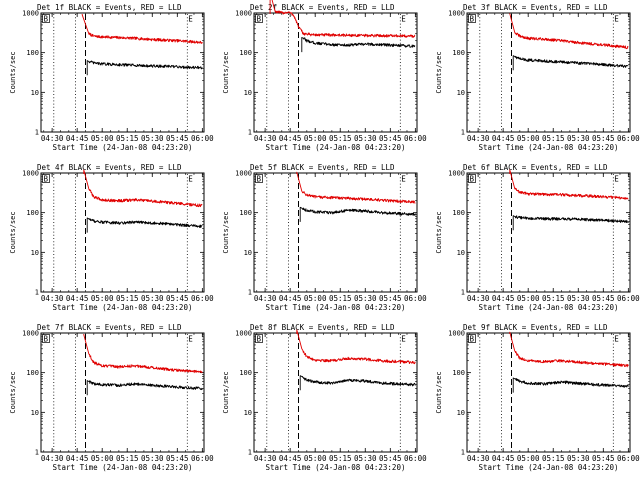  What do you see at coordinates (322, 7) in the screenshot?
I see `plot-title: Det 2f BLACK = Events, RED = LLD` at bounding box center [322, 7].